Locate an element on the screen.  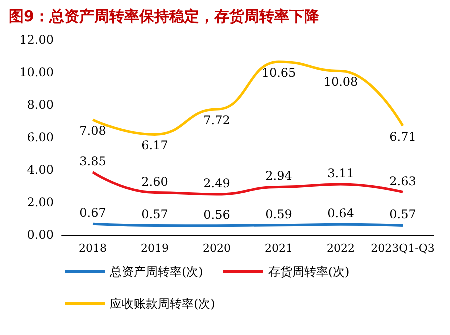
data-label: 6.17 is located at coordinates (155, 145).